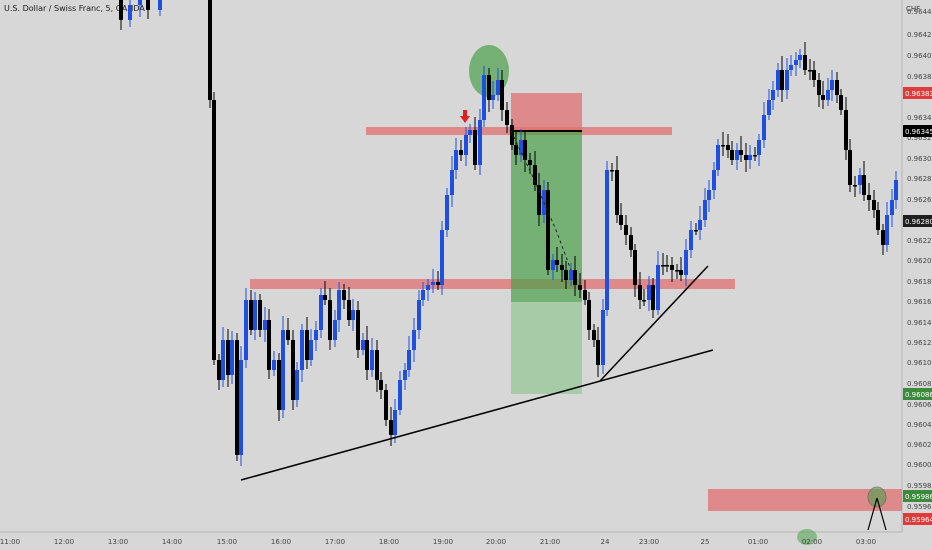 Image resolution: width=932 pixels, height=550 pixels. I want to click on price-tag-label: 0.96086, so click(918, 395).